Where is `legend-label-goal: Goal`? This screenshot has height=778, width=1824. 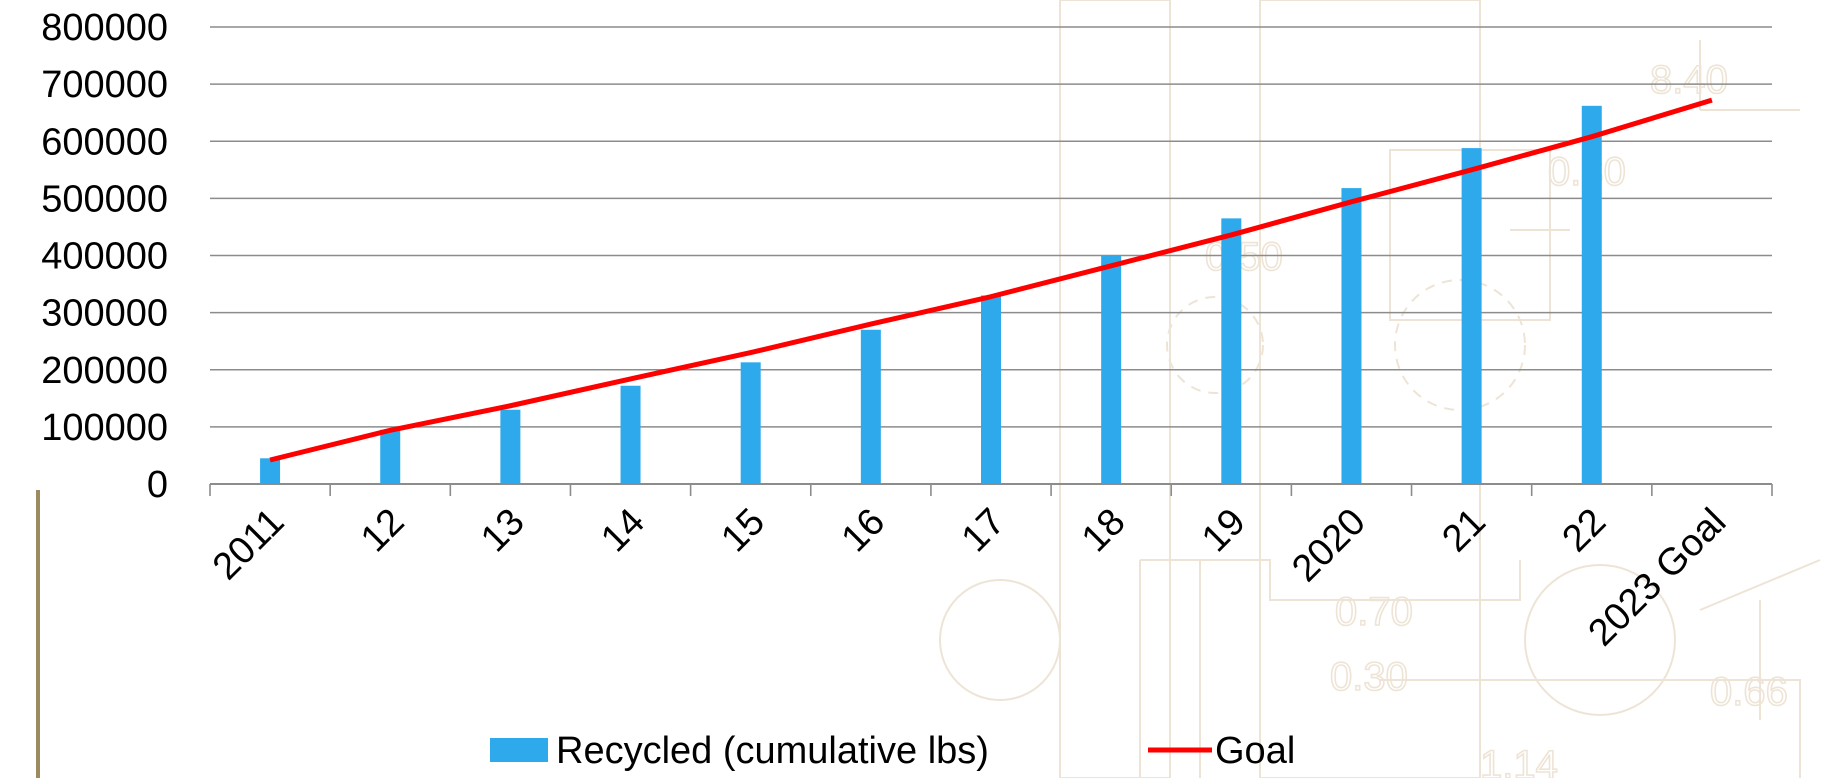
legend-label-goal: Goal is located at coordinates (1255, 751).